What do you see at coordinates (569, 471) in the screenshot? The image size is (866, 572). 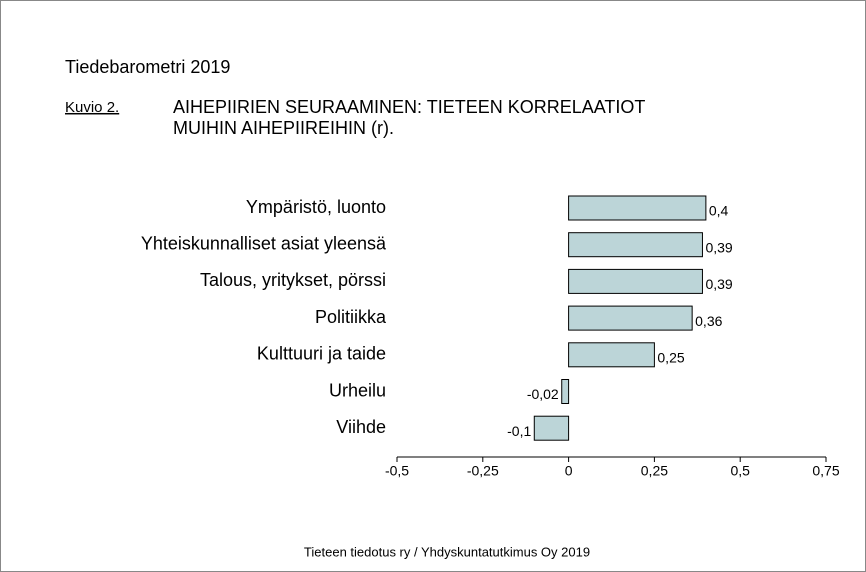 I see `x-tick-label: 0` at bounding box center [569, 471].